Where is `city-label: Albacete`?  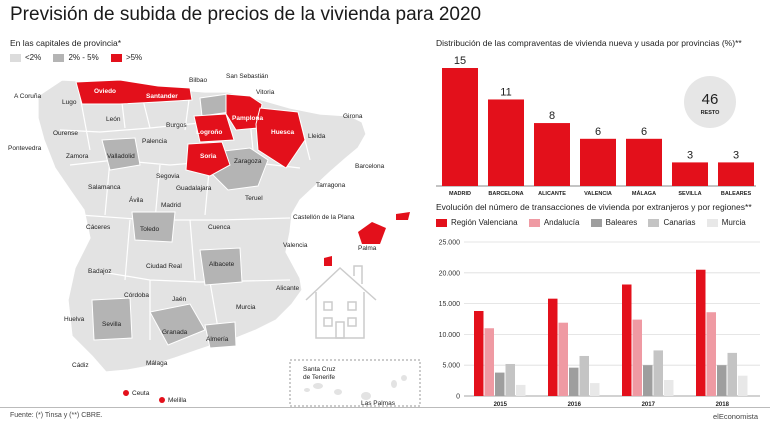
city-label: Albacete is located at coordinates (222, 264).